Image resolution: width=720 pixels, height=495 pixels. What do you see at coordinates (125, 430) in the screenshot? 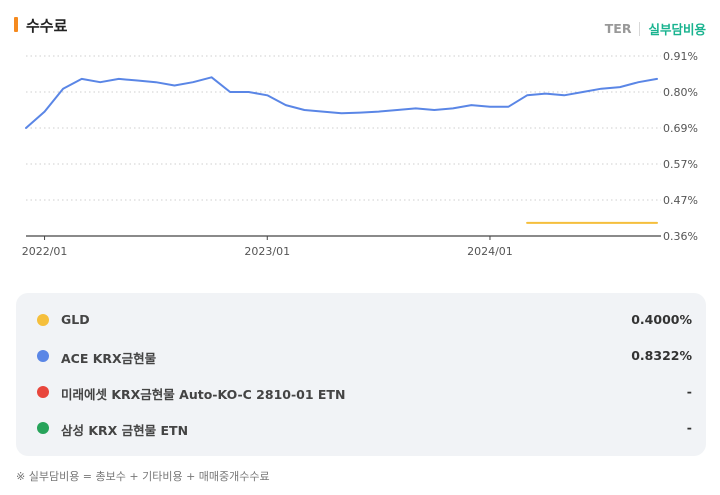
I see `legend-item-name: 삼성 KRX 금현물 ETN` at bounding box center [125, 430].